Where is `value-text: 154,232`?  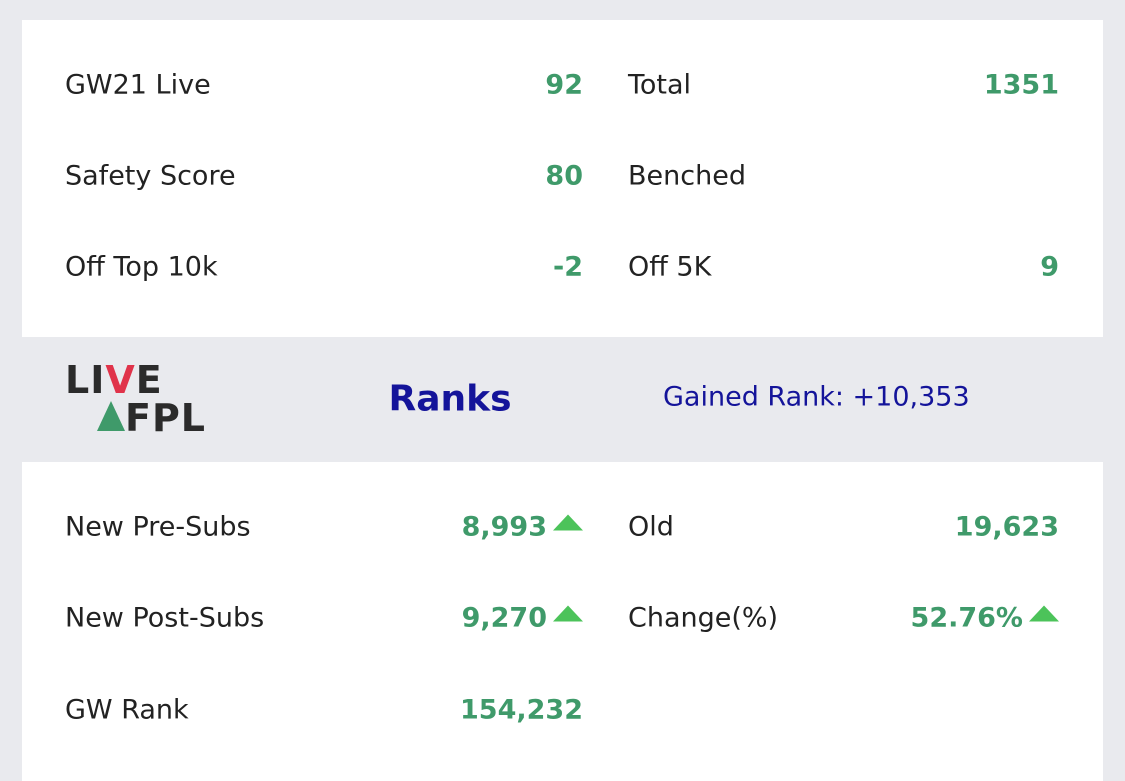
value-text: 154,232 is located at coordinates (521, 710).